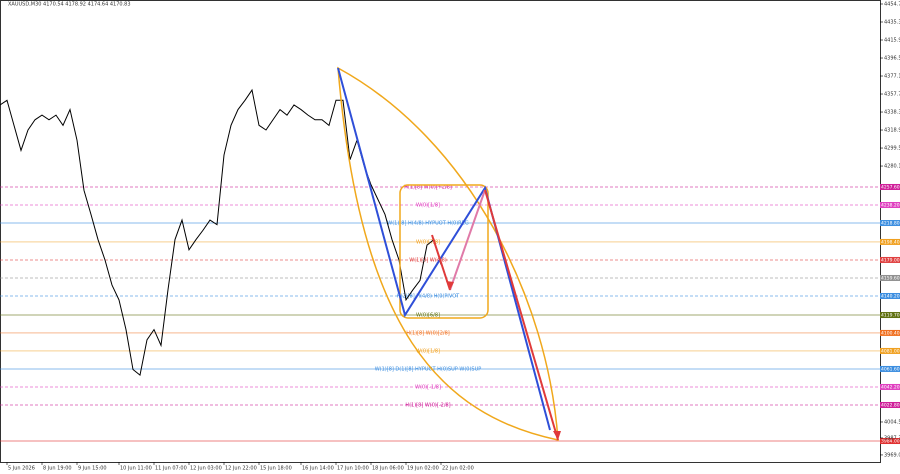 This screenshot has width=900, height=474. Describe the element at coordinates (388, 469) in the screenshot. I see `x-tick-label: 18 Jun 06:00` at that location.